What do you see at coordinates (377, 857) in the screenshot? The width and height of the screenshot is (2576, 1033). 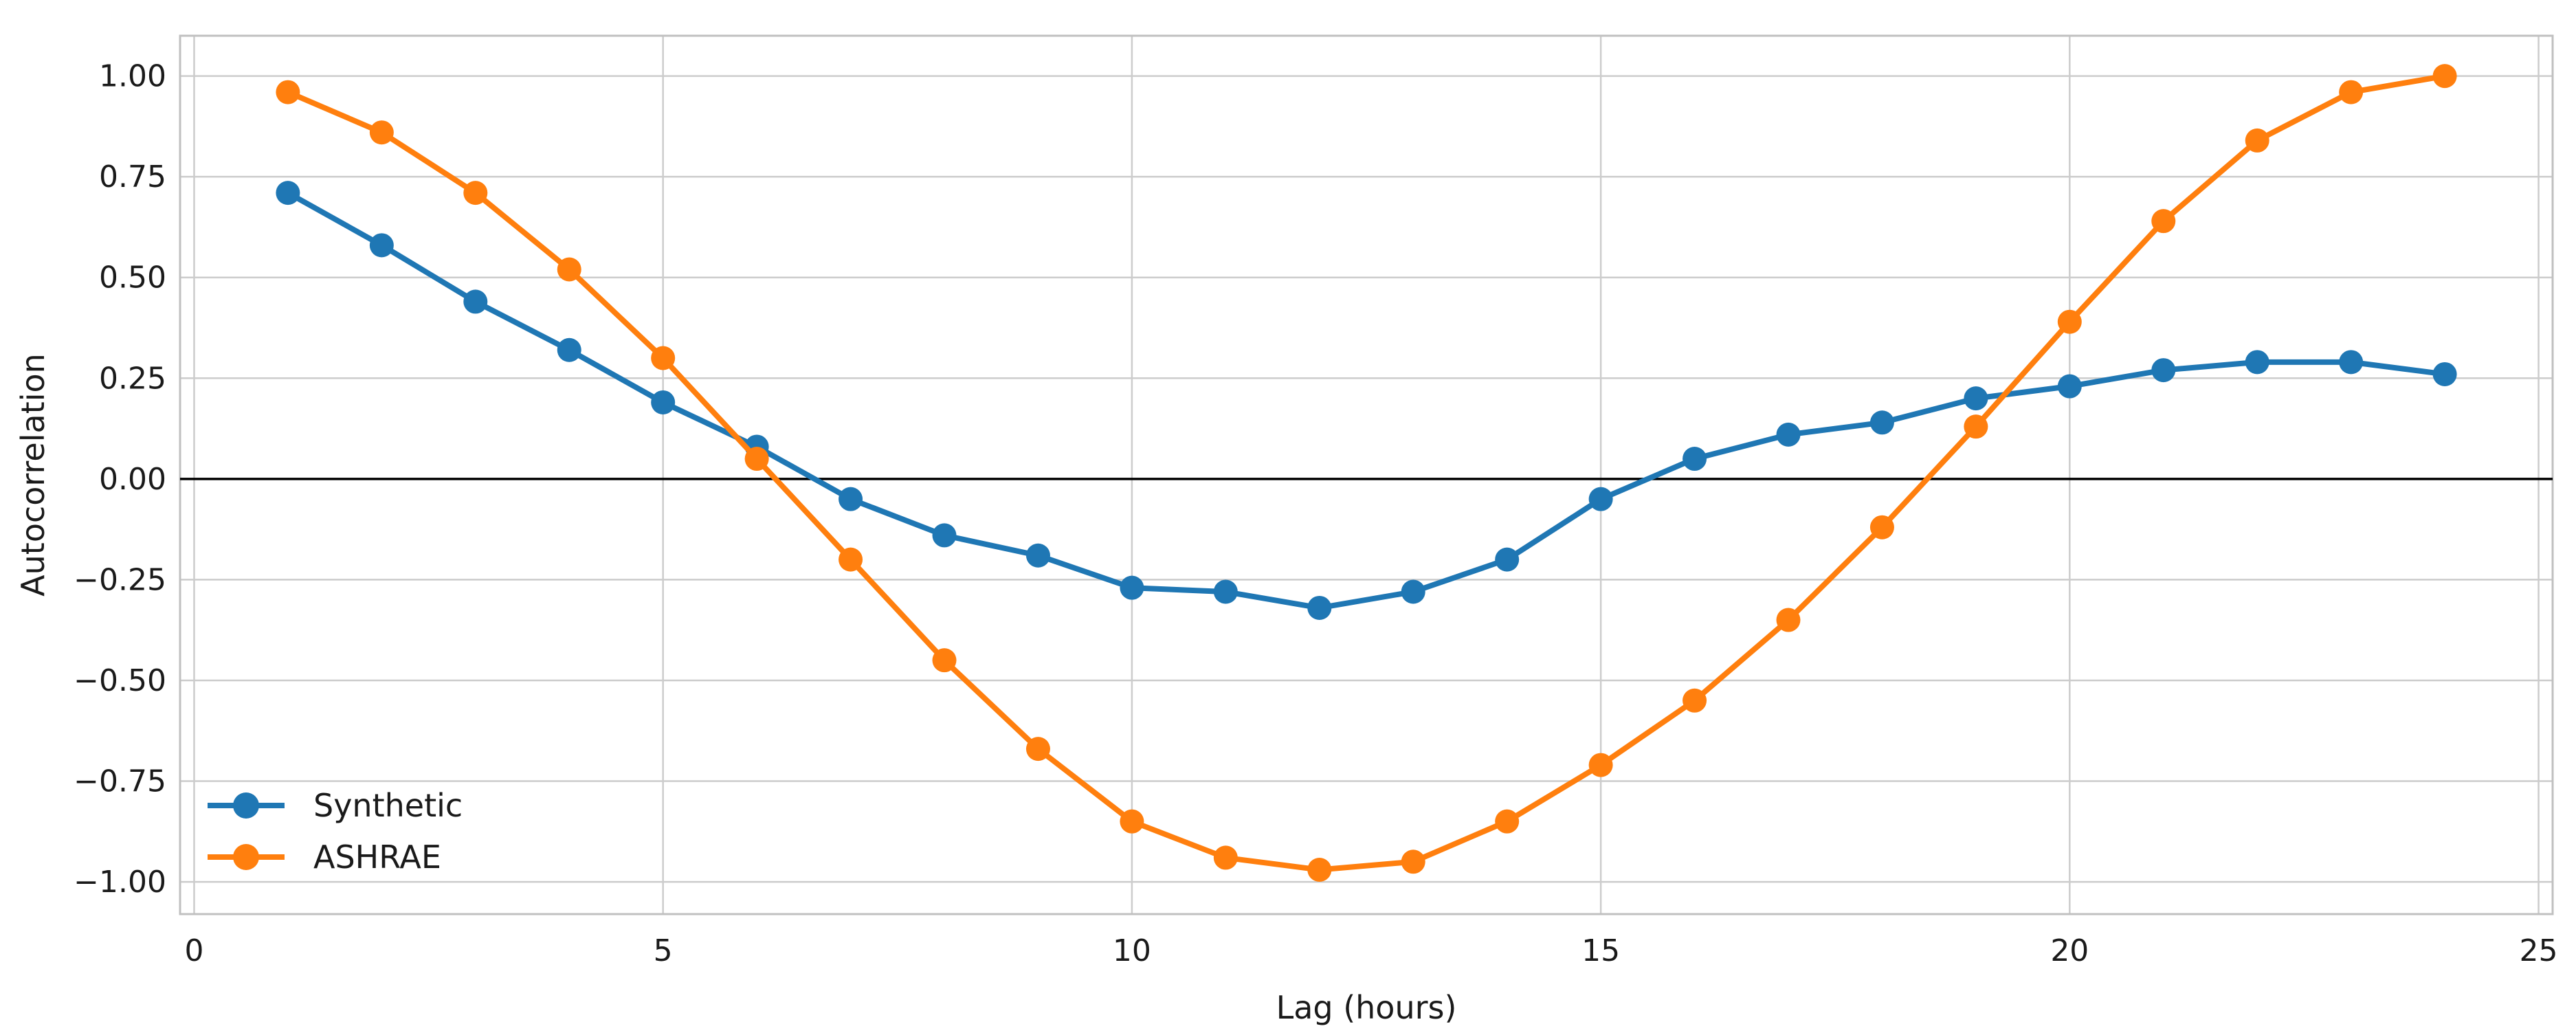 I see `legend-label-ashrae: ASHRAE` at bounding box center [377, 857].